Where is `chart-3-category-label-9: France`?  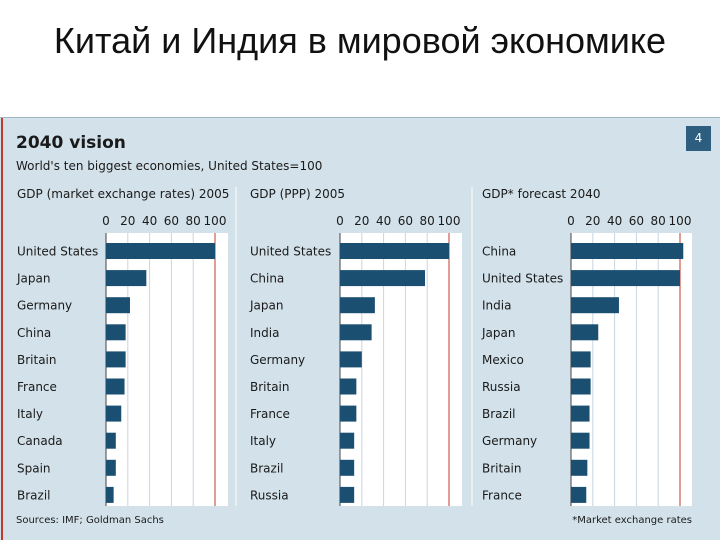 chart-3-category-label-9: France is located at coordinates (502, 495).